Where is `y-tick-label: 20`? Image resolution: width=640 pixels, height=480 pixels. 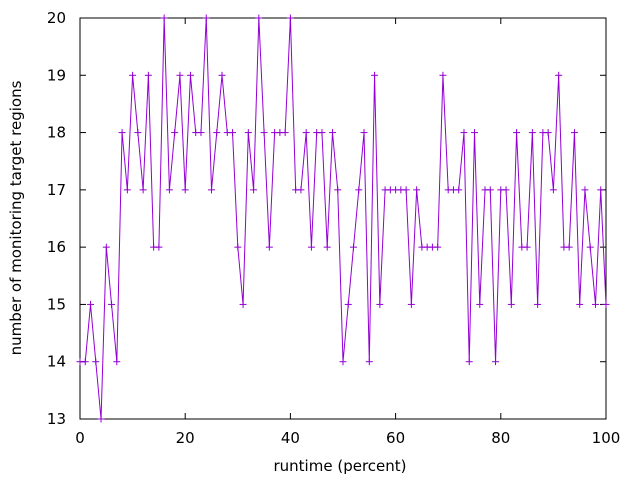
y-tick-label: 20 is located at coordinates (56, 18).